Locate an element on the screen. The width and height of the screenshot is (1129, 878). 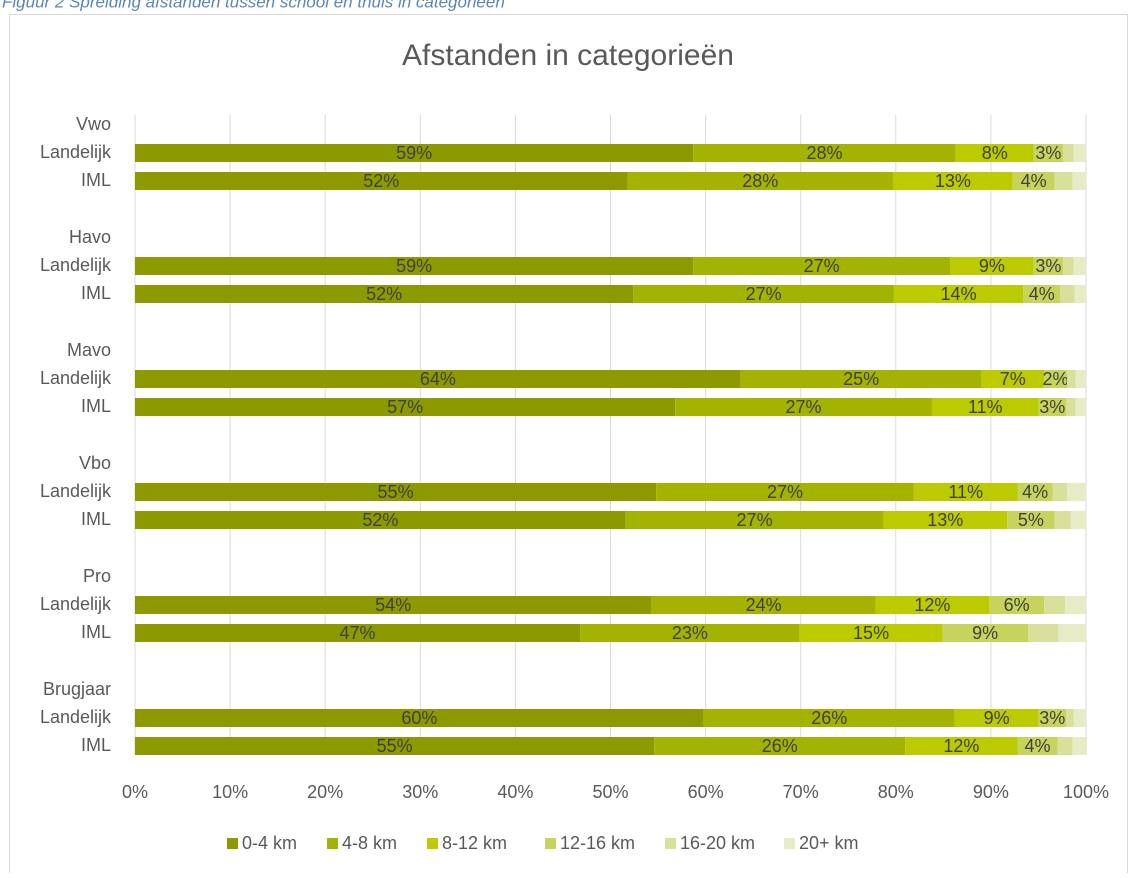
data-label: 2% is located at coordinates (1056, 379).